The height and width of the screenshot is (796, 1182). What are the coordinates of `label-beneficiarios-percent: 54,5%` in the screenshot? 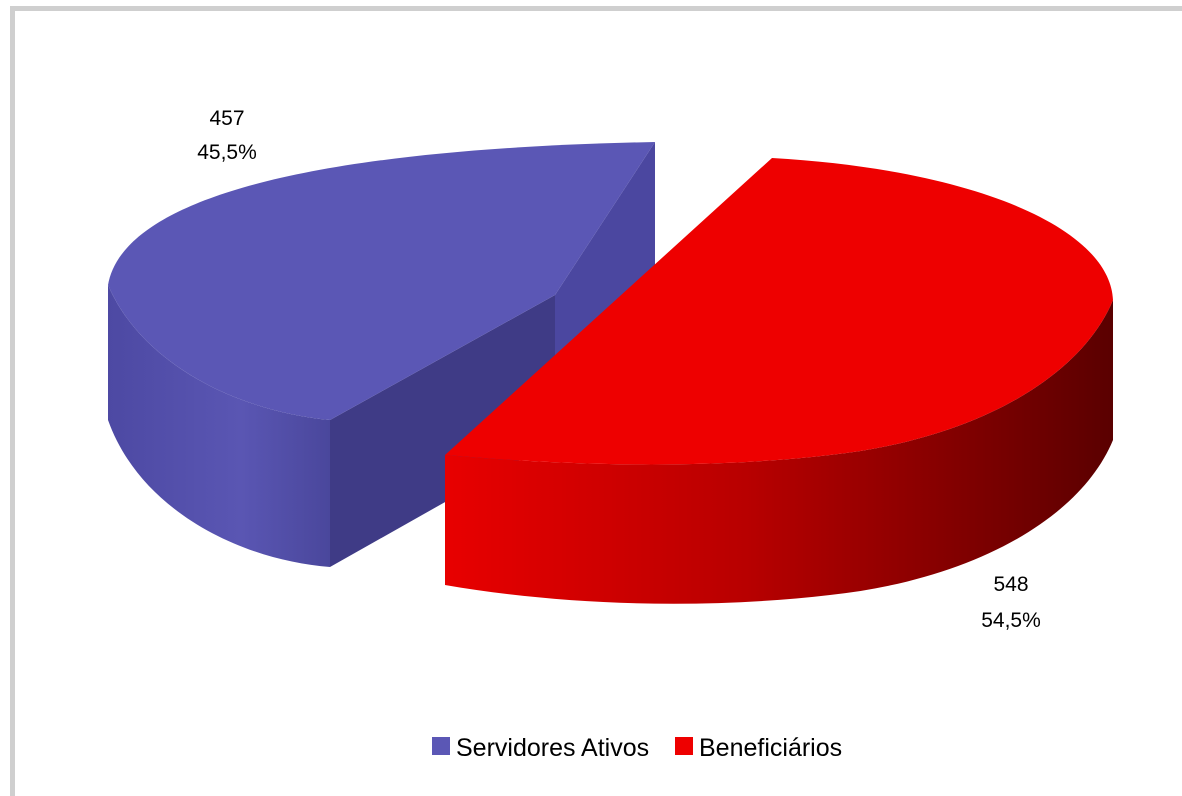 It's located at (1011, 620).